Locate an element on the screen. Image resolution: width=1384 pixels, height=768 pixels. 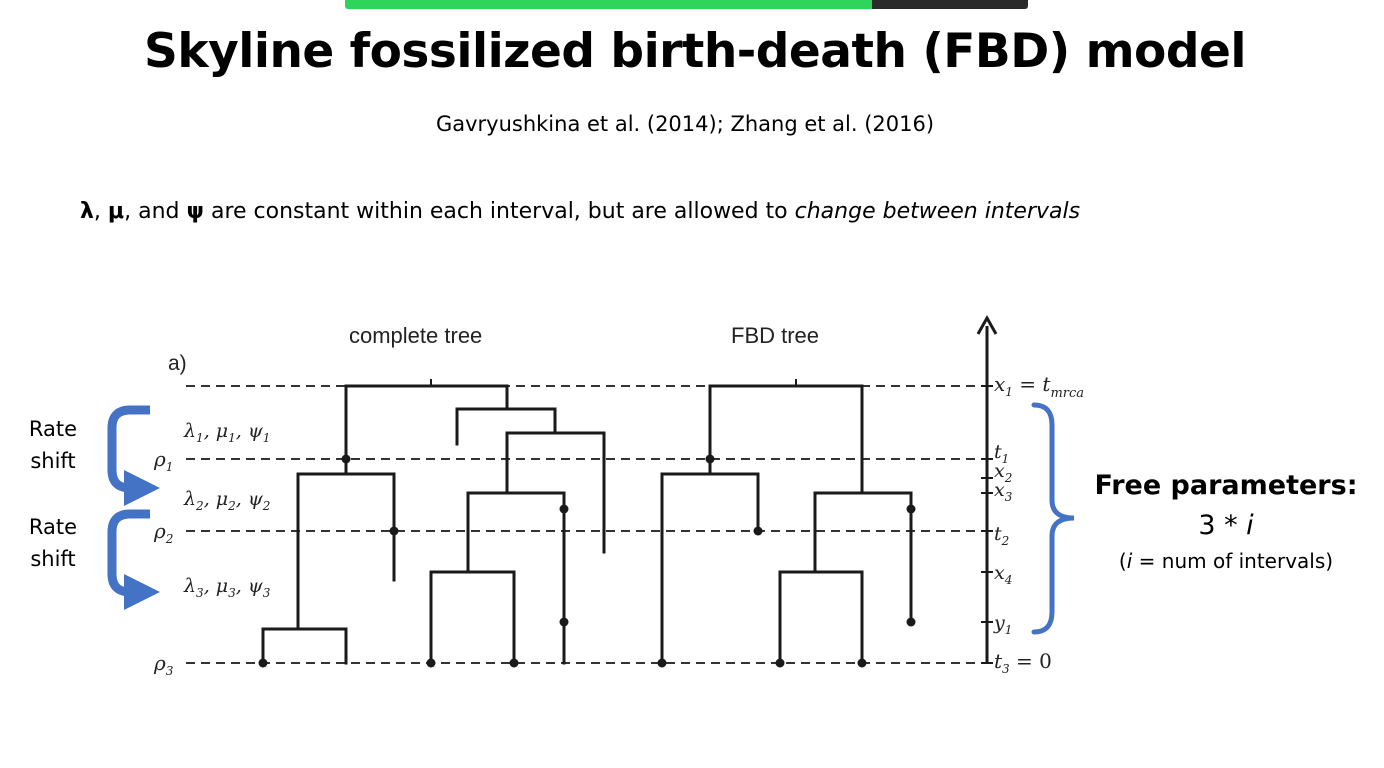
note-open: ( is located at coordinates (1122, 561).